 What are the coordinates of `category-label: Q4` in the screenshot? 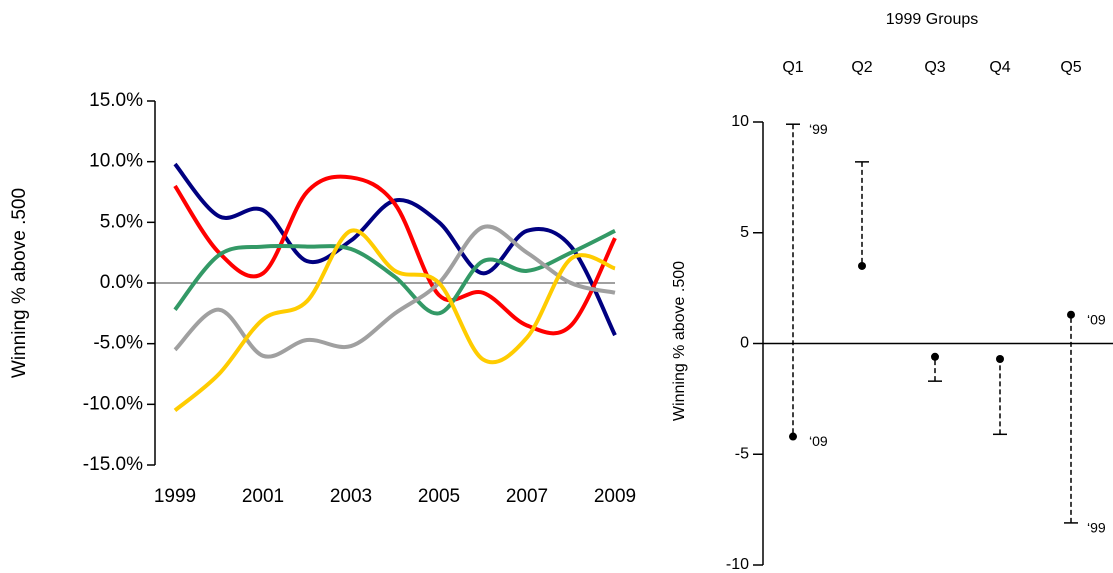 It's located at (999, 67).